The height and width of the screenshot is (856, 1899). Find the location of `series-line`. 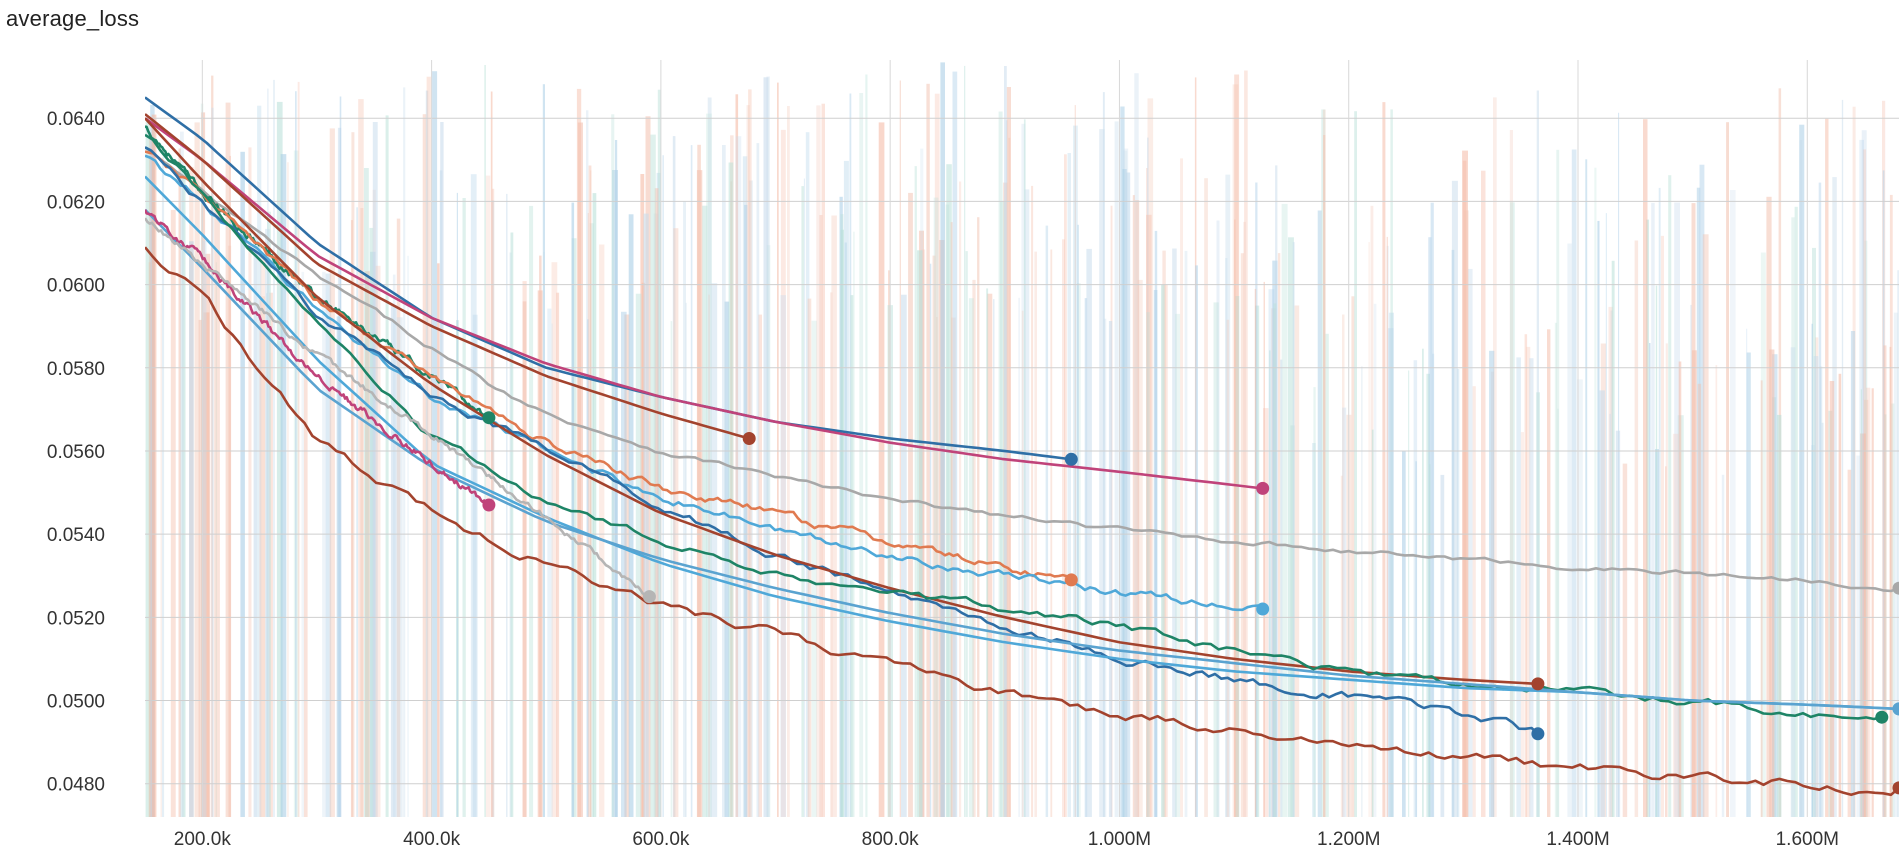

series-line is located at coordinates (447, 276).